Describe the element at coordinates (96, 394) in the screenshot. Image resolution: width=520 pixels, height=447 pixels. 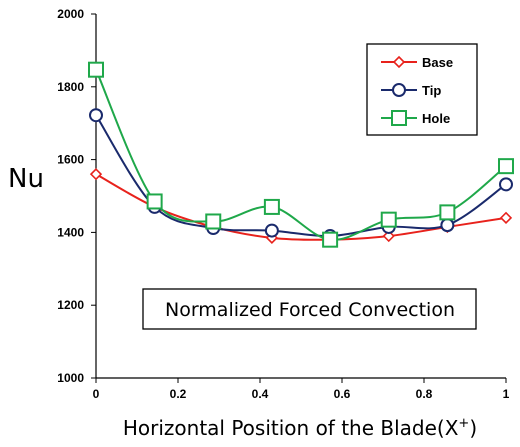
I see `x-tick-label: 0` at that location.